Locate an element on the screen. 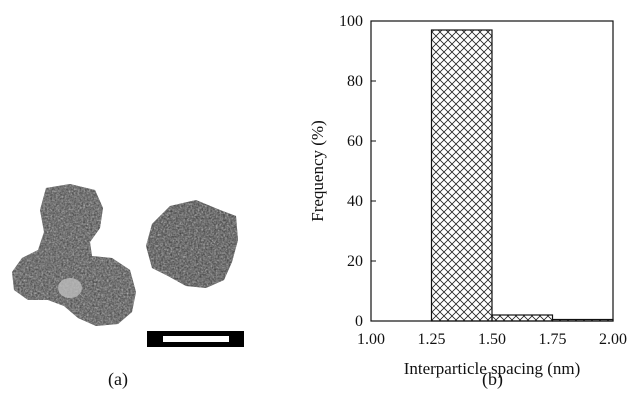 The image size is (633, 414). y-tick-label: 100 is located at coordinates (351, 21).